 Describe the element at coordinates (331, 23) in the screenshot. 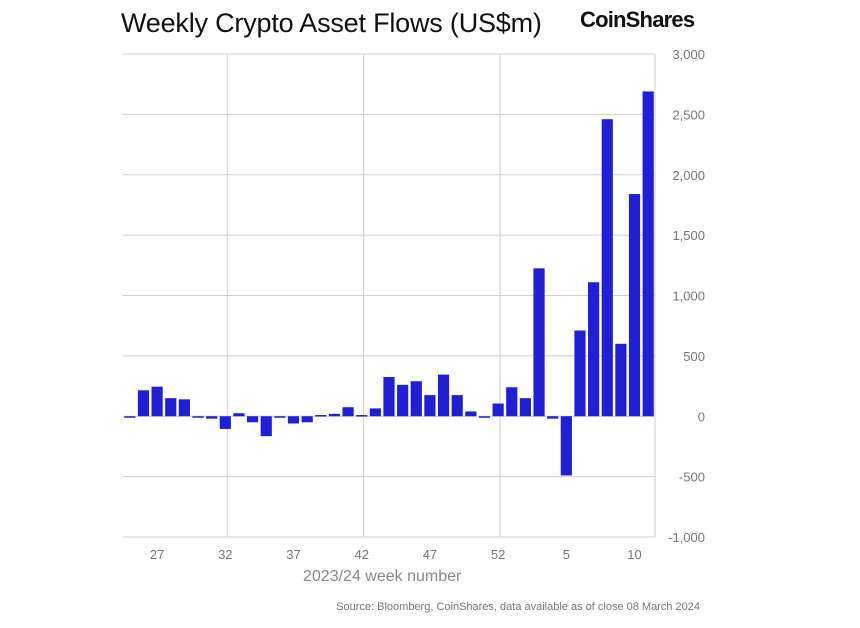

I see `chart-title: Weekly Crypto Asset Flows (US$m)` at that location.